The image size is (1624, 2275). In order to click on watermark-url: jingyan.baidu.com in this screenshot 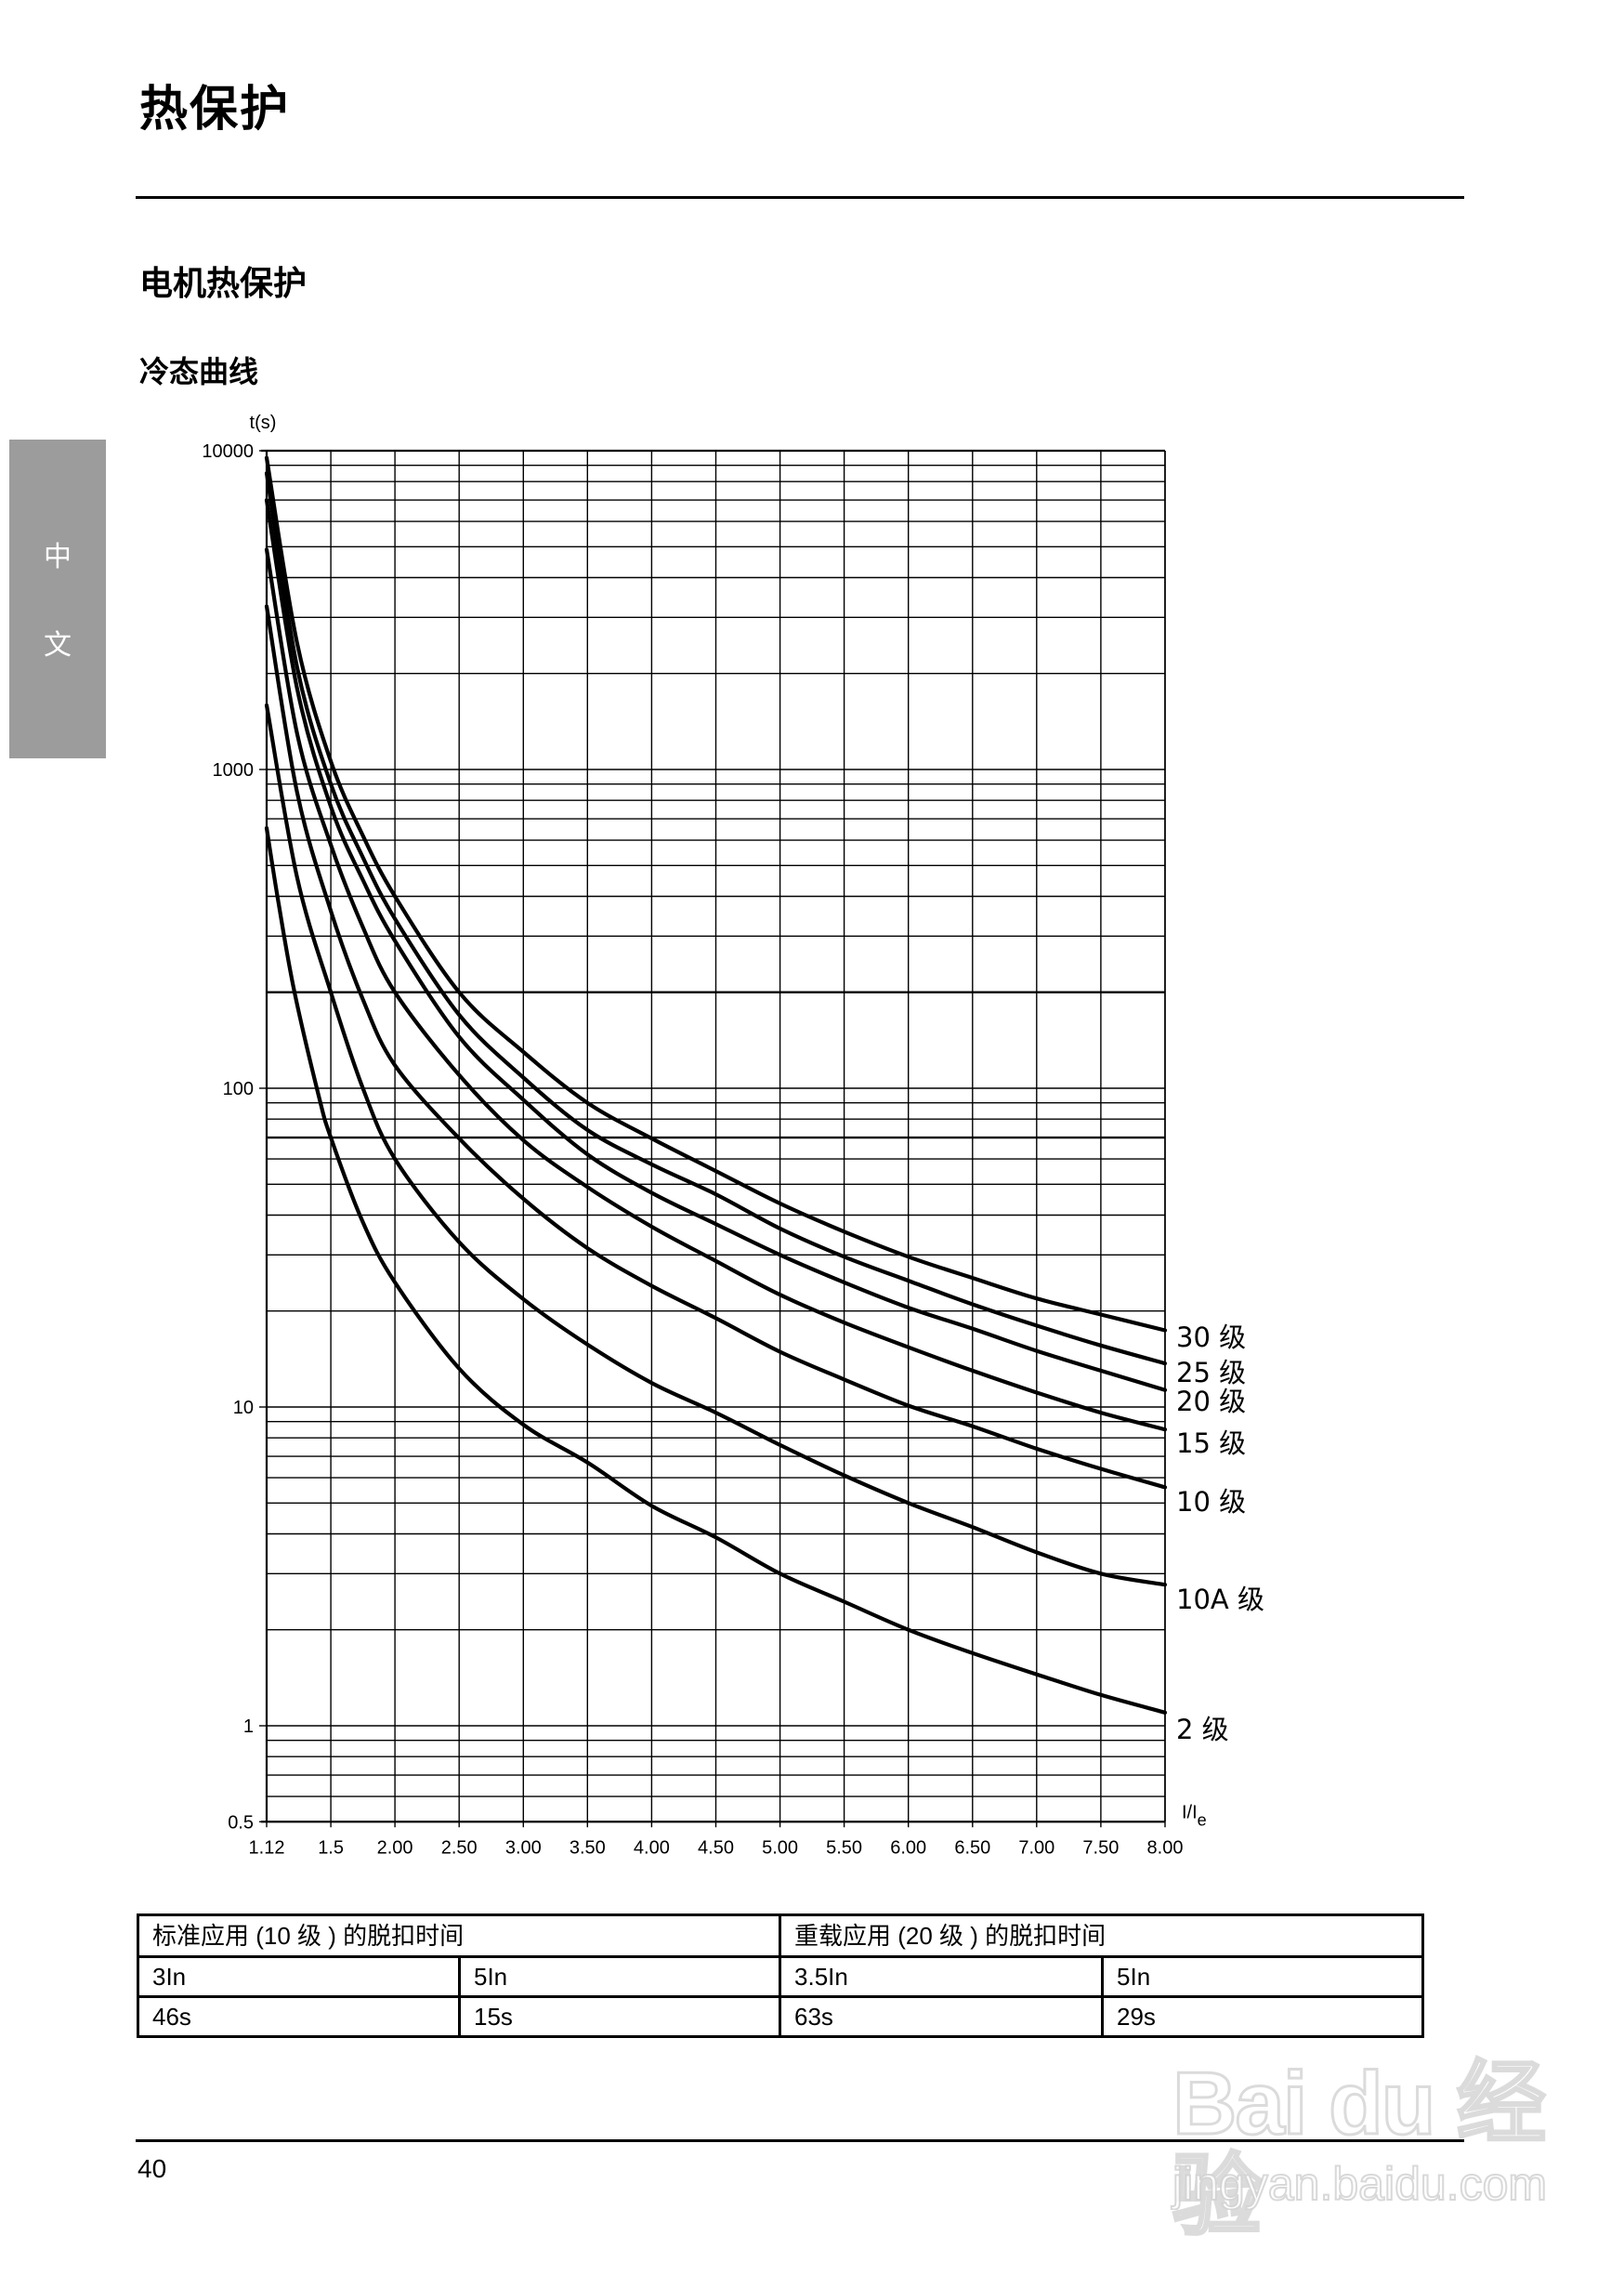, I will do `click(1360, 2184)`.